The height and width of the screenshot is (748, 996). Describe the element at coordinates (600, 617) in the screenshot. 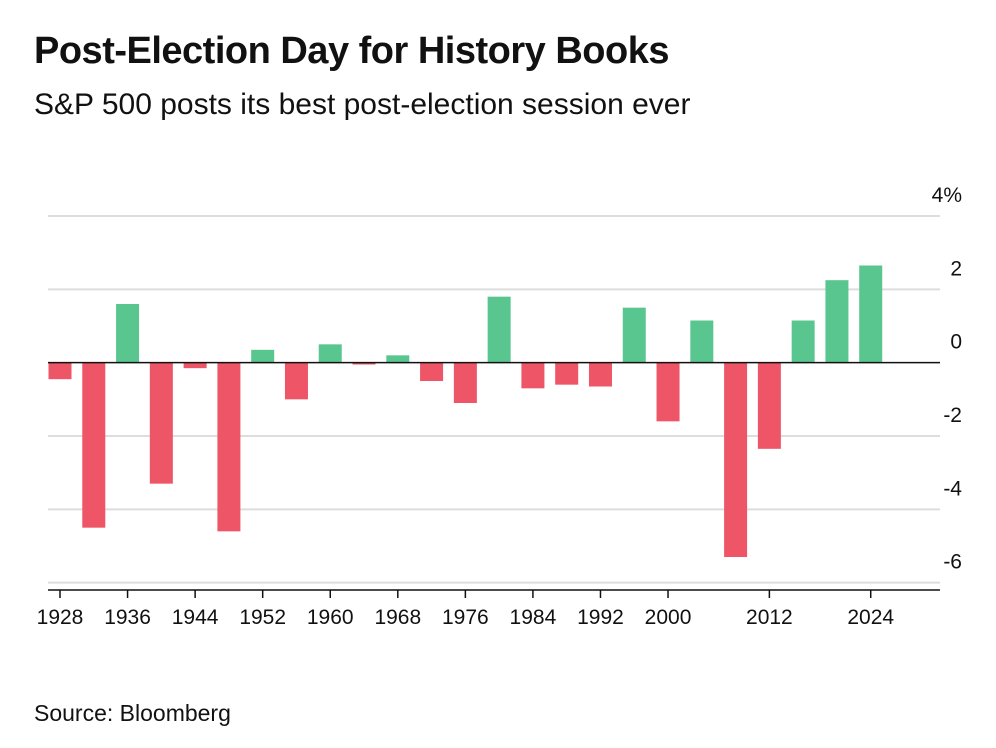

I see `x-tick-label: 1992` at that location.